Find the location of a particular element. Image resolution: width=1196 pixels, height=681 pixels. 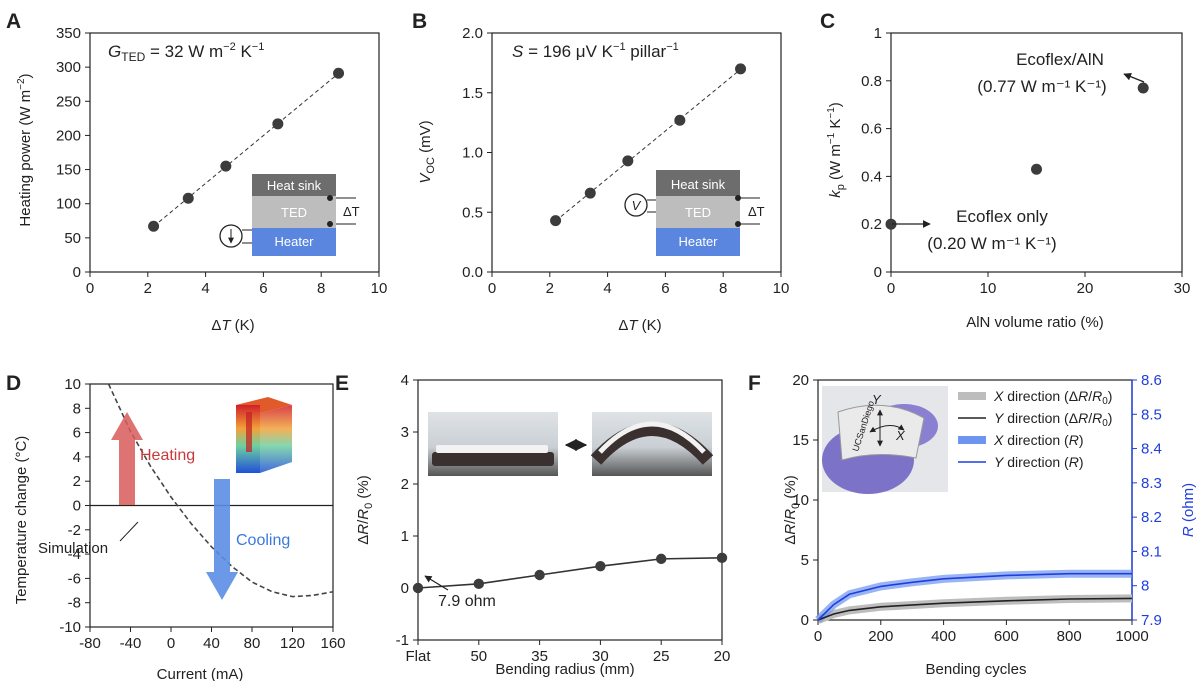

panel-c-annotation-ecoflex: Ecoflex only is located at coordinates (1002, 216).